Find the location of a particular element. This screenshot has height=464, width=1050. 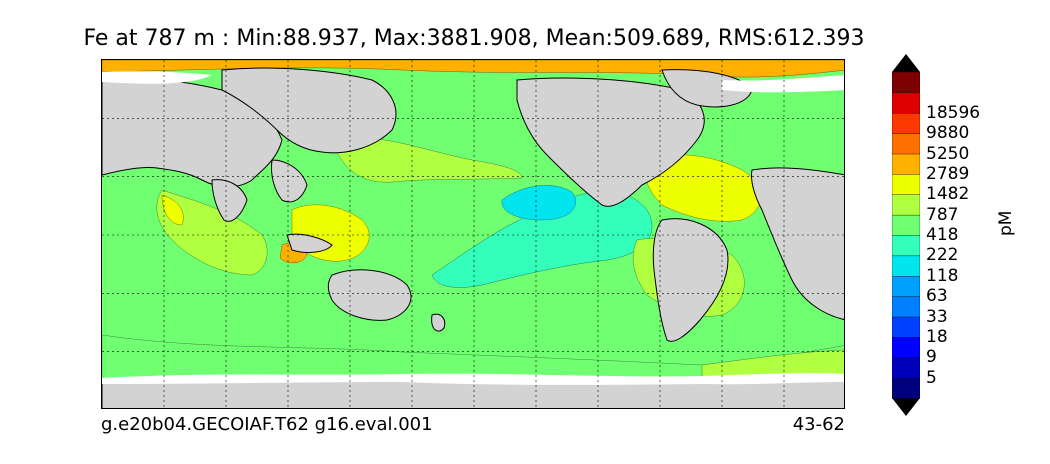

pacific-aqua-tongue is located at coordinates (542, 239).